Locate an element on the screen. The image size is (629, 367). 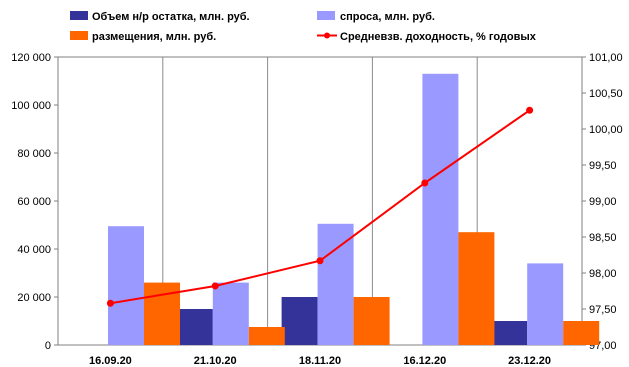
y-left-tick-label-5: 100 000 is located at coordinates (31, 106).